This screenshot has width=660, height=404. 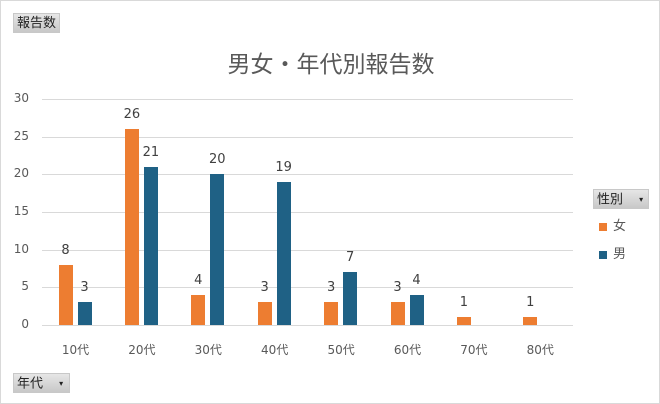 I want to click on data-label: 26, so click(x=132, y=115).